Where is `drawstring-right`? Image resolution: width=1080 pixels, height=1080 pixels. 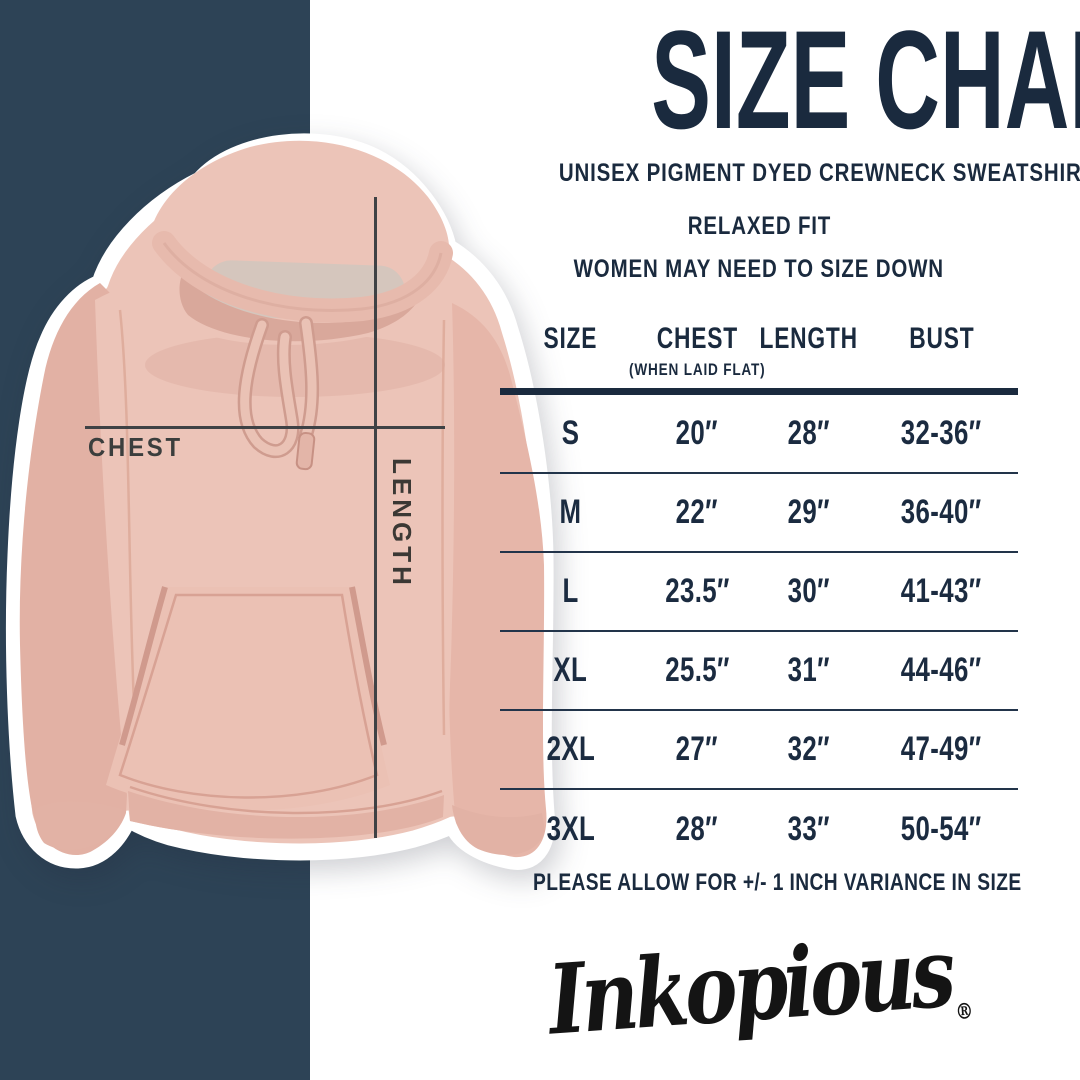
drawstring-right is located at coordinates (309, 379).